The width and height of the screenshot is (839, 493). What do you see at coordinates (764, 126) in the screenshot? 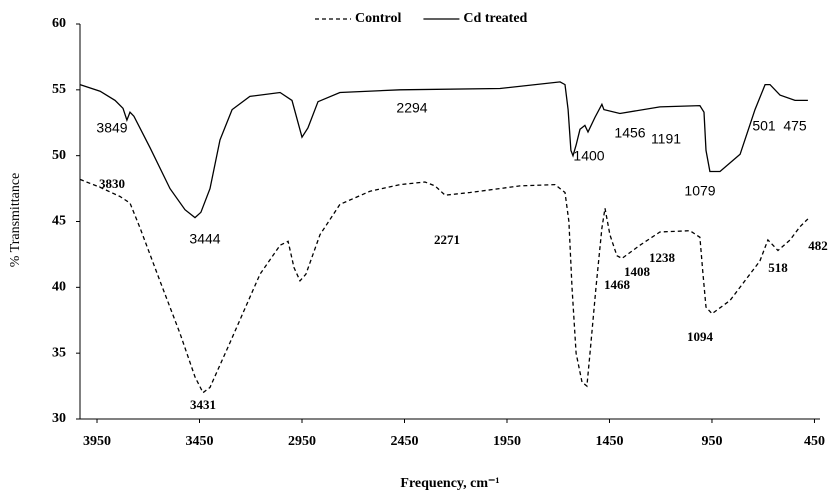
I see `annotation: 501` at bounding box center [764, 126].